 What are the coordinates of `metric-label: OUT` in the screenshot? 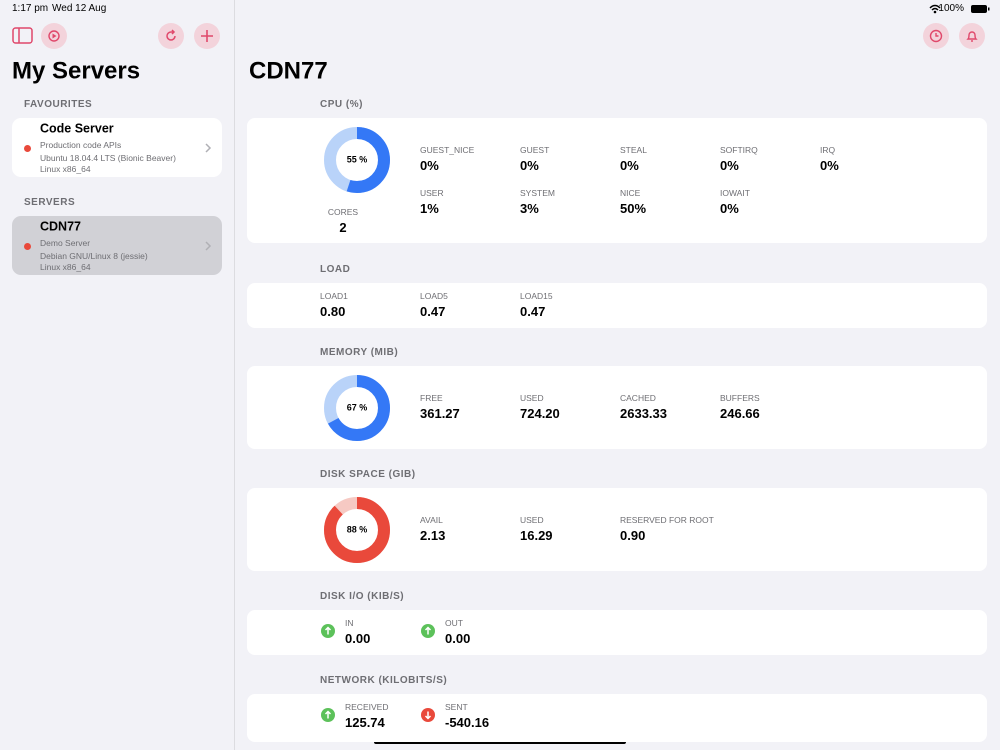 It's located at (454, 622).